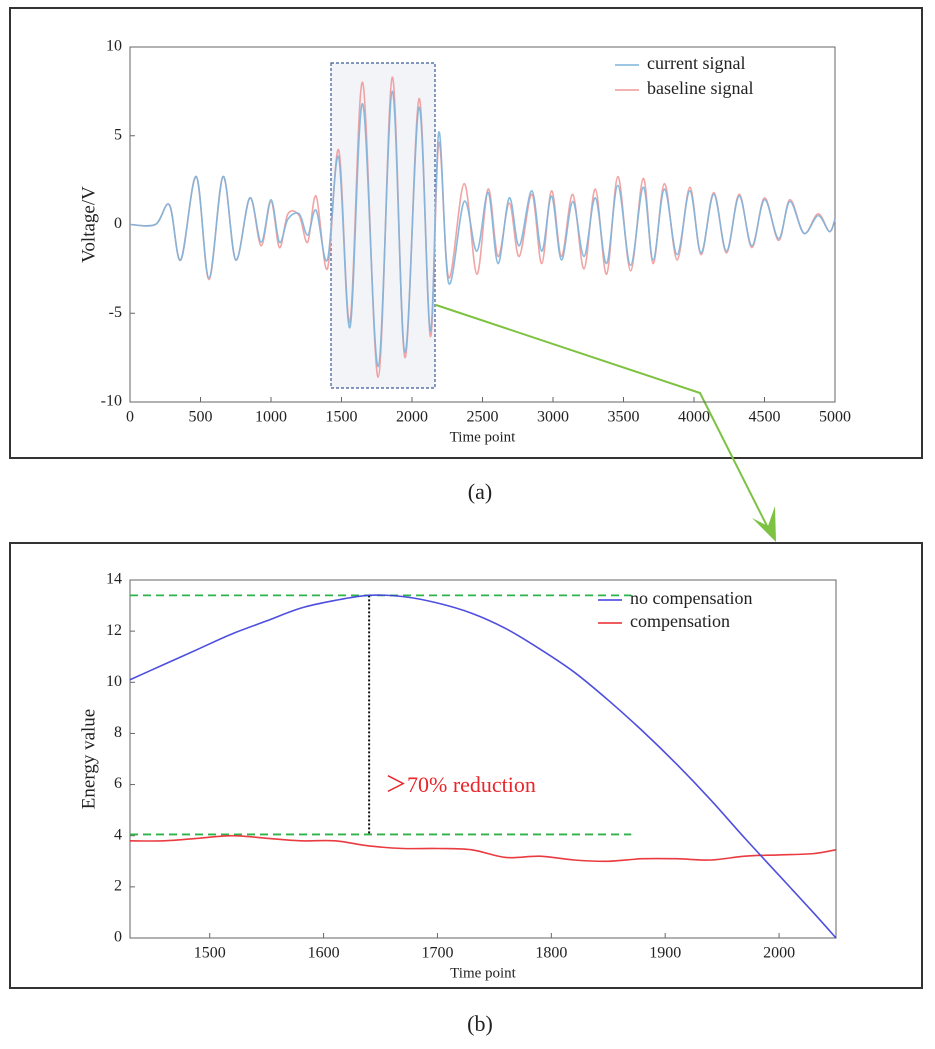 This screenshot has height=1049, width=935. I want to click on y-tick-label: 8, so click(118, 732).